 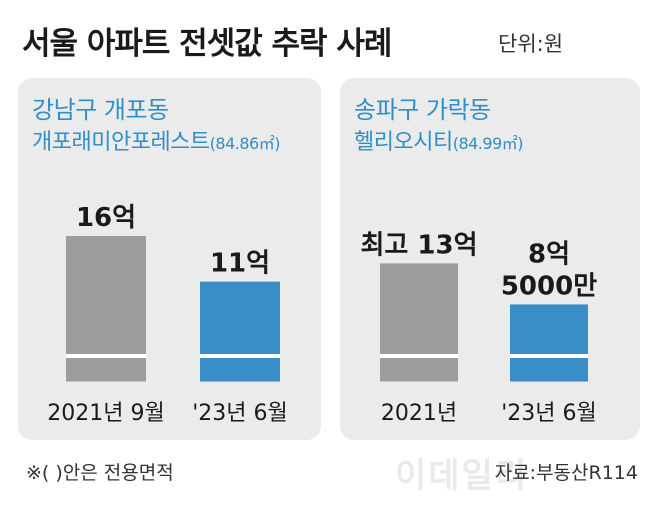 I want to click on unit-label: 단위:원, so click(x=531, y=44).